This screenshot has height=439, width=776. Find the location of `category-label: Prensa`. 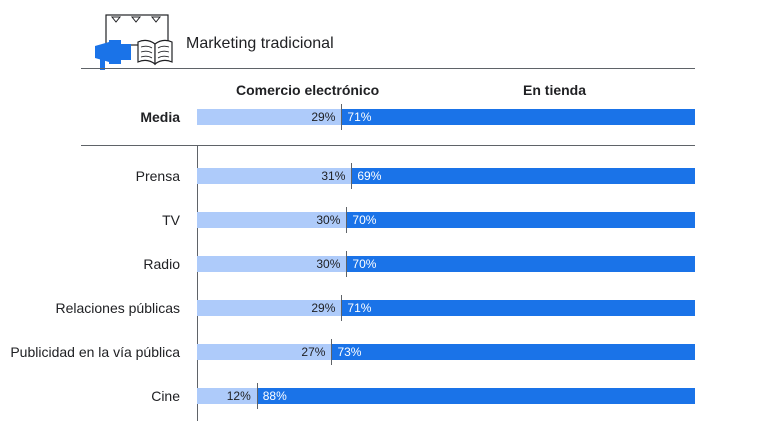

category-label: Prensa is located at coordinates (157, 176).